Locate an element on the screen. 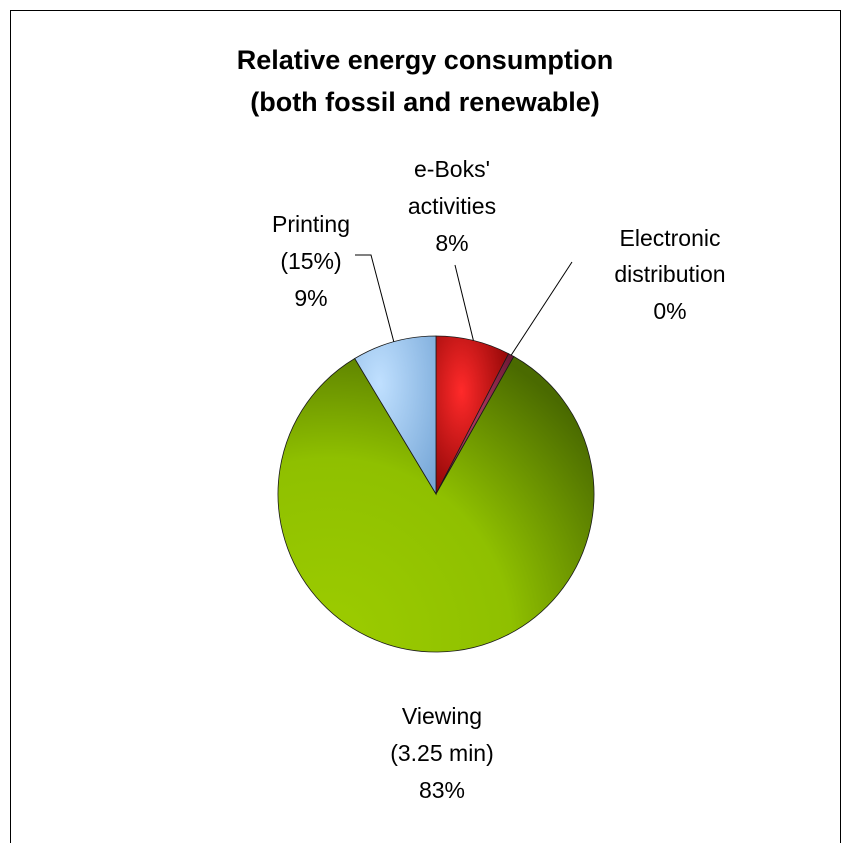  leader-line-e-boks-activities is located at coordinates (464, 302).